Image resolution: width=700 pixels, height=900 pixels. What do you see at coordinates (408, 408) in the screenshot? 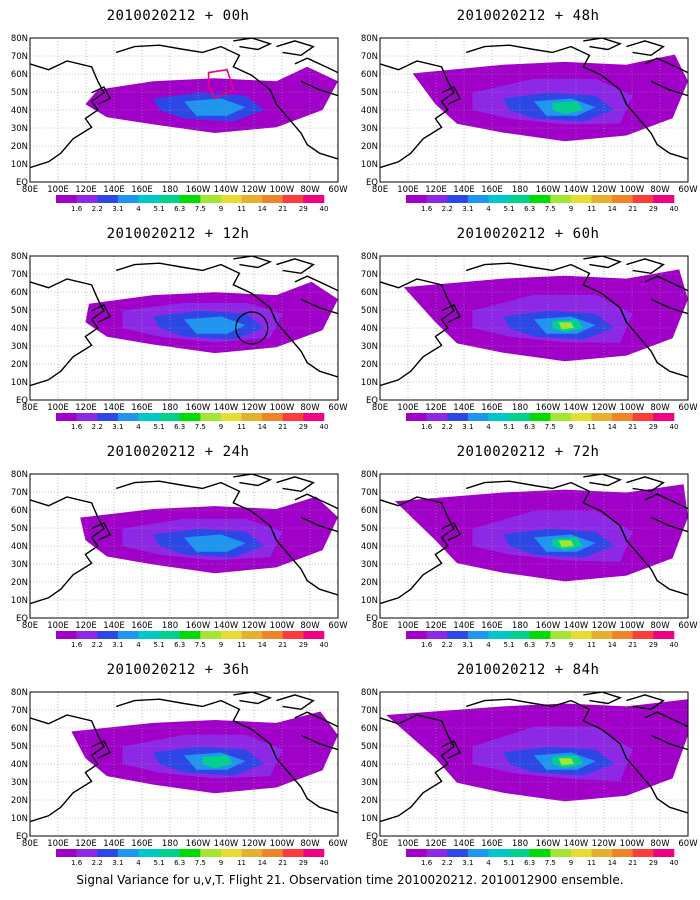
I see `lon-tick-label: 100E` at bounding box center [408, 408].